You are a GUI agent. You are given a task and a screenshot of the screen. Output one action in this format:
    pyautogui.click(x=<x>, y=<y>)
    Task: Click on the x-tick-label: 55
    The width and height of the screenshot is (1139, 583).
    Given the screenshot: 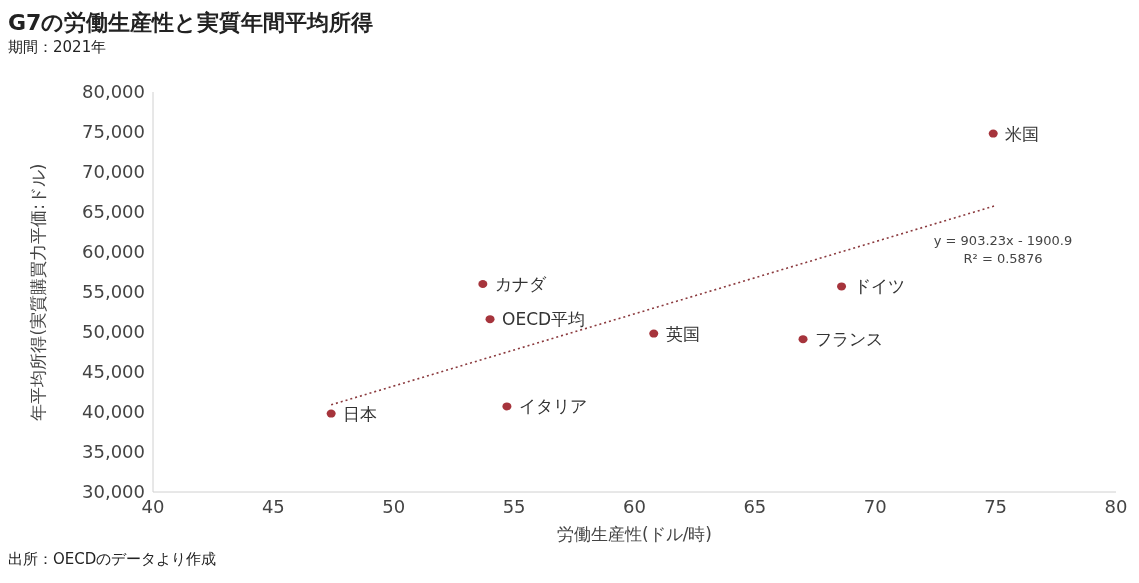 What is the action you would take?
    pyautogui.click(x=514, y=506)
    